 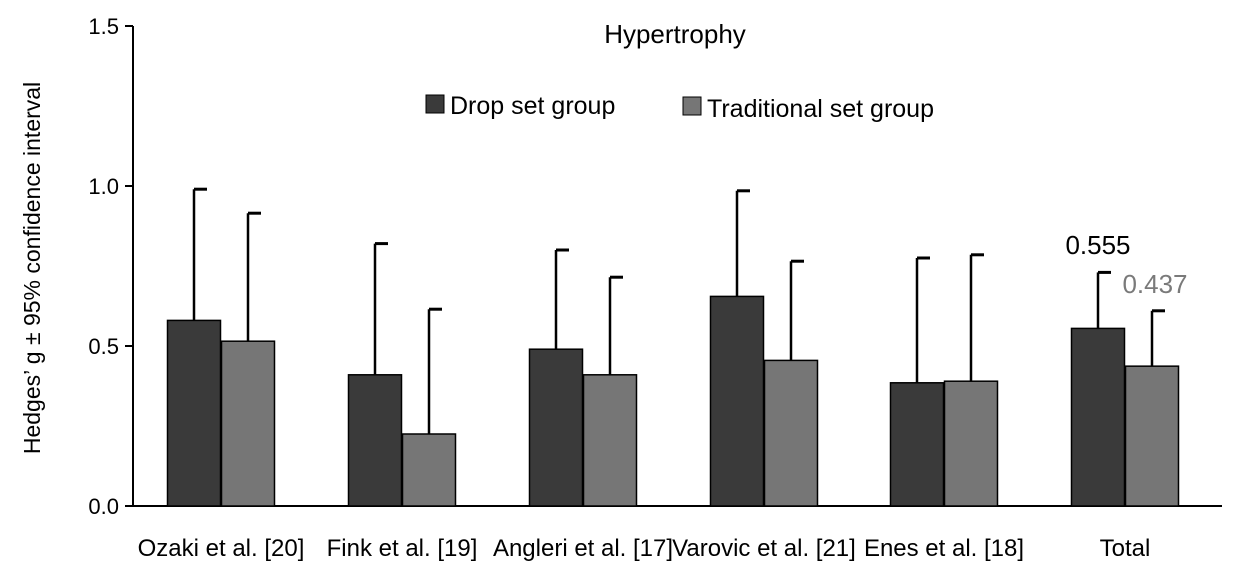 I want to click on y-tick-label: 1.0, so click(x=103, y=186).